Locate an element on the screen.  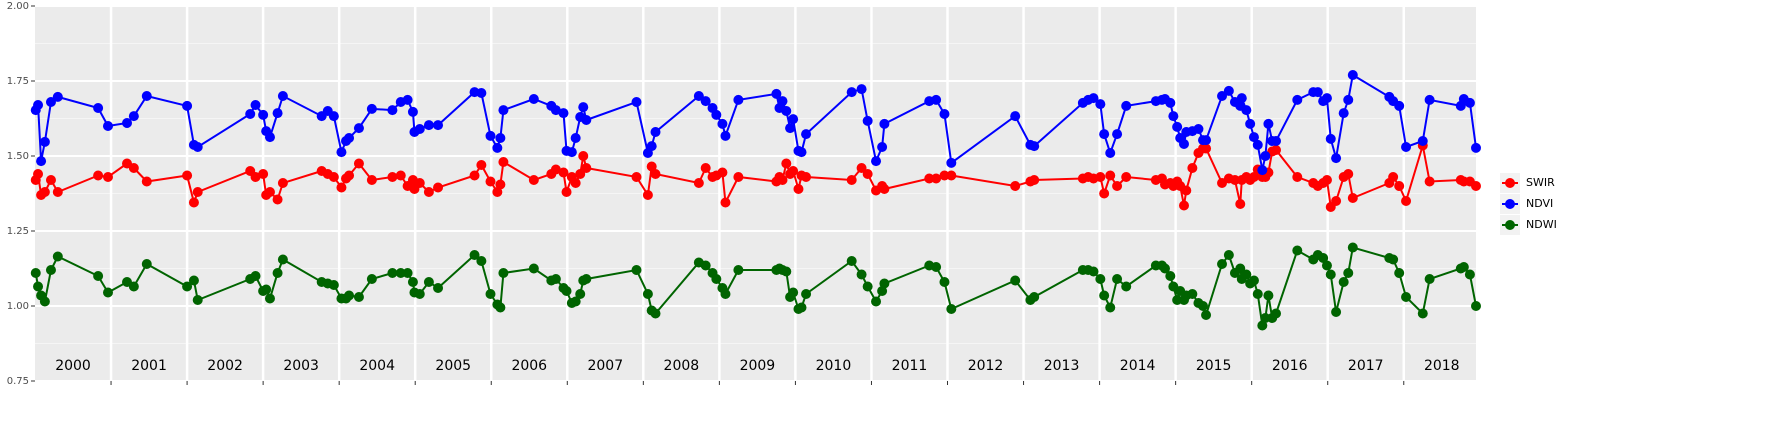
legend-label: NDWI is located at coordinates (1541, 224).